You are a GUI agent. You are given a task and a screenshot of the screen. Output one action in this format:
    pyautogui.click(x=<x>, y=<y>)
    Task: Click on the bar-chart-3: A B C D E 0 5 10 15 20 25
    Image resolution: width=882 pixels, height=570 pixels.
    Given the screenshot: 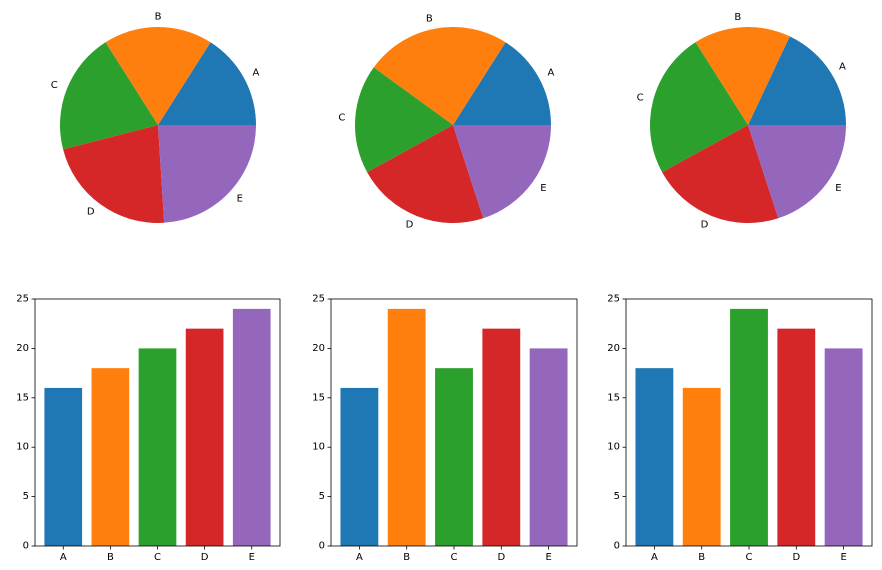 What is the action you would take?
    pyautogui.click(x=740, y=428)
    